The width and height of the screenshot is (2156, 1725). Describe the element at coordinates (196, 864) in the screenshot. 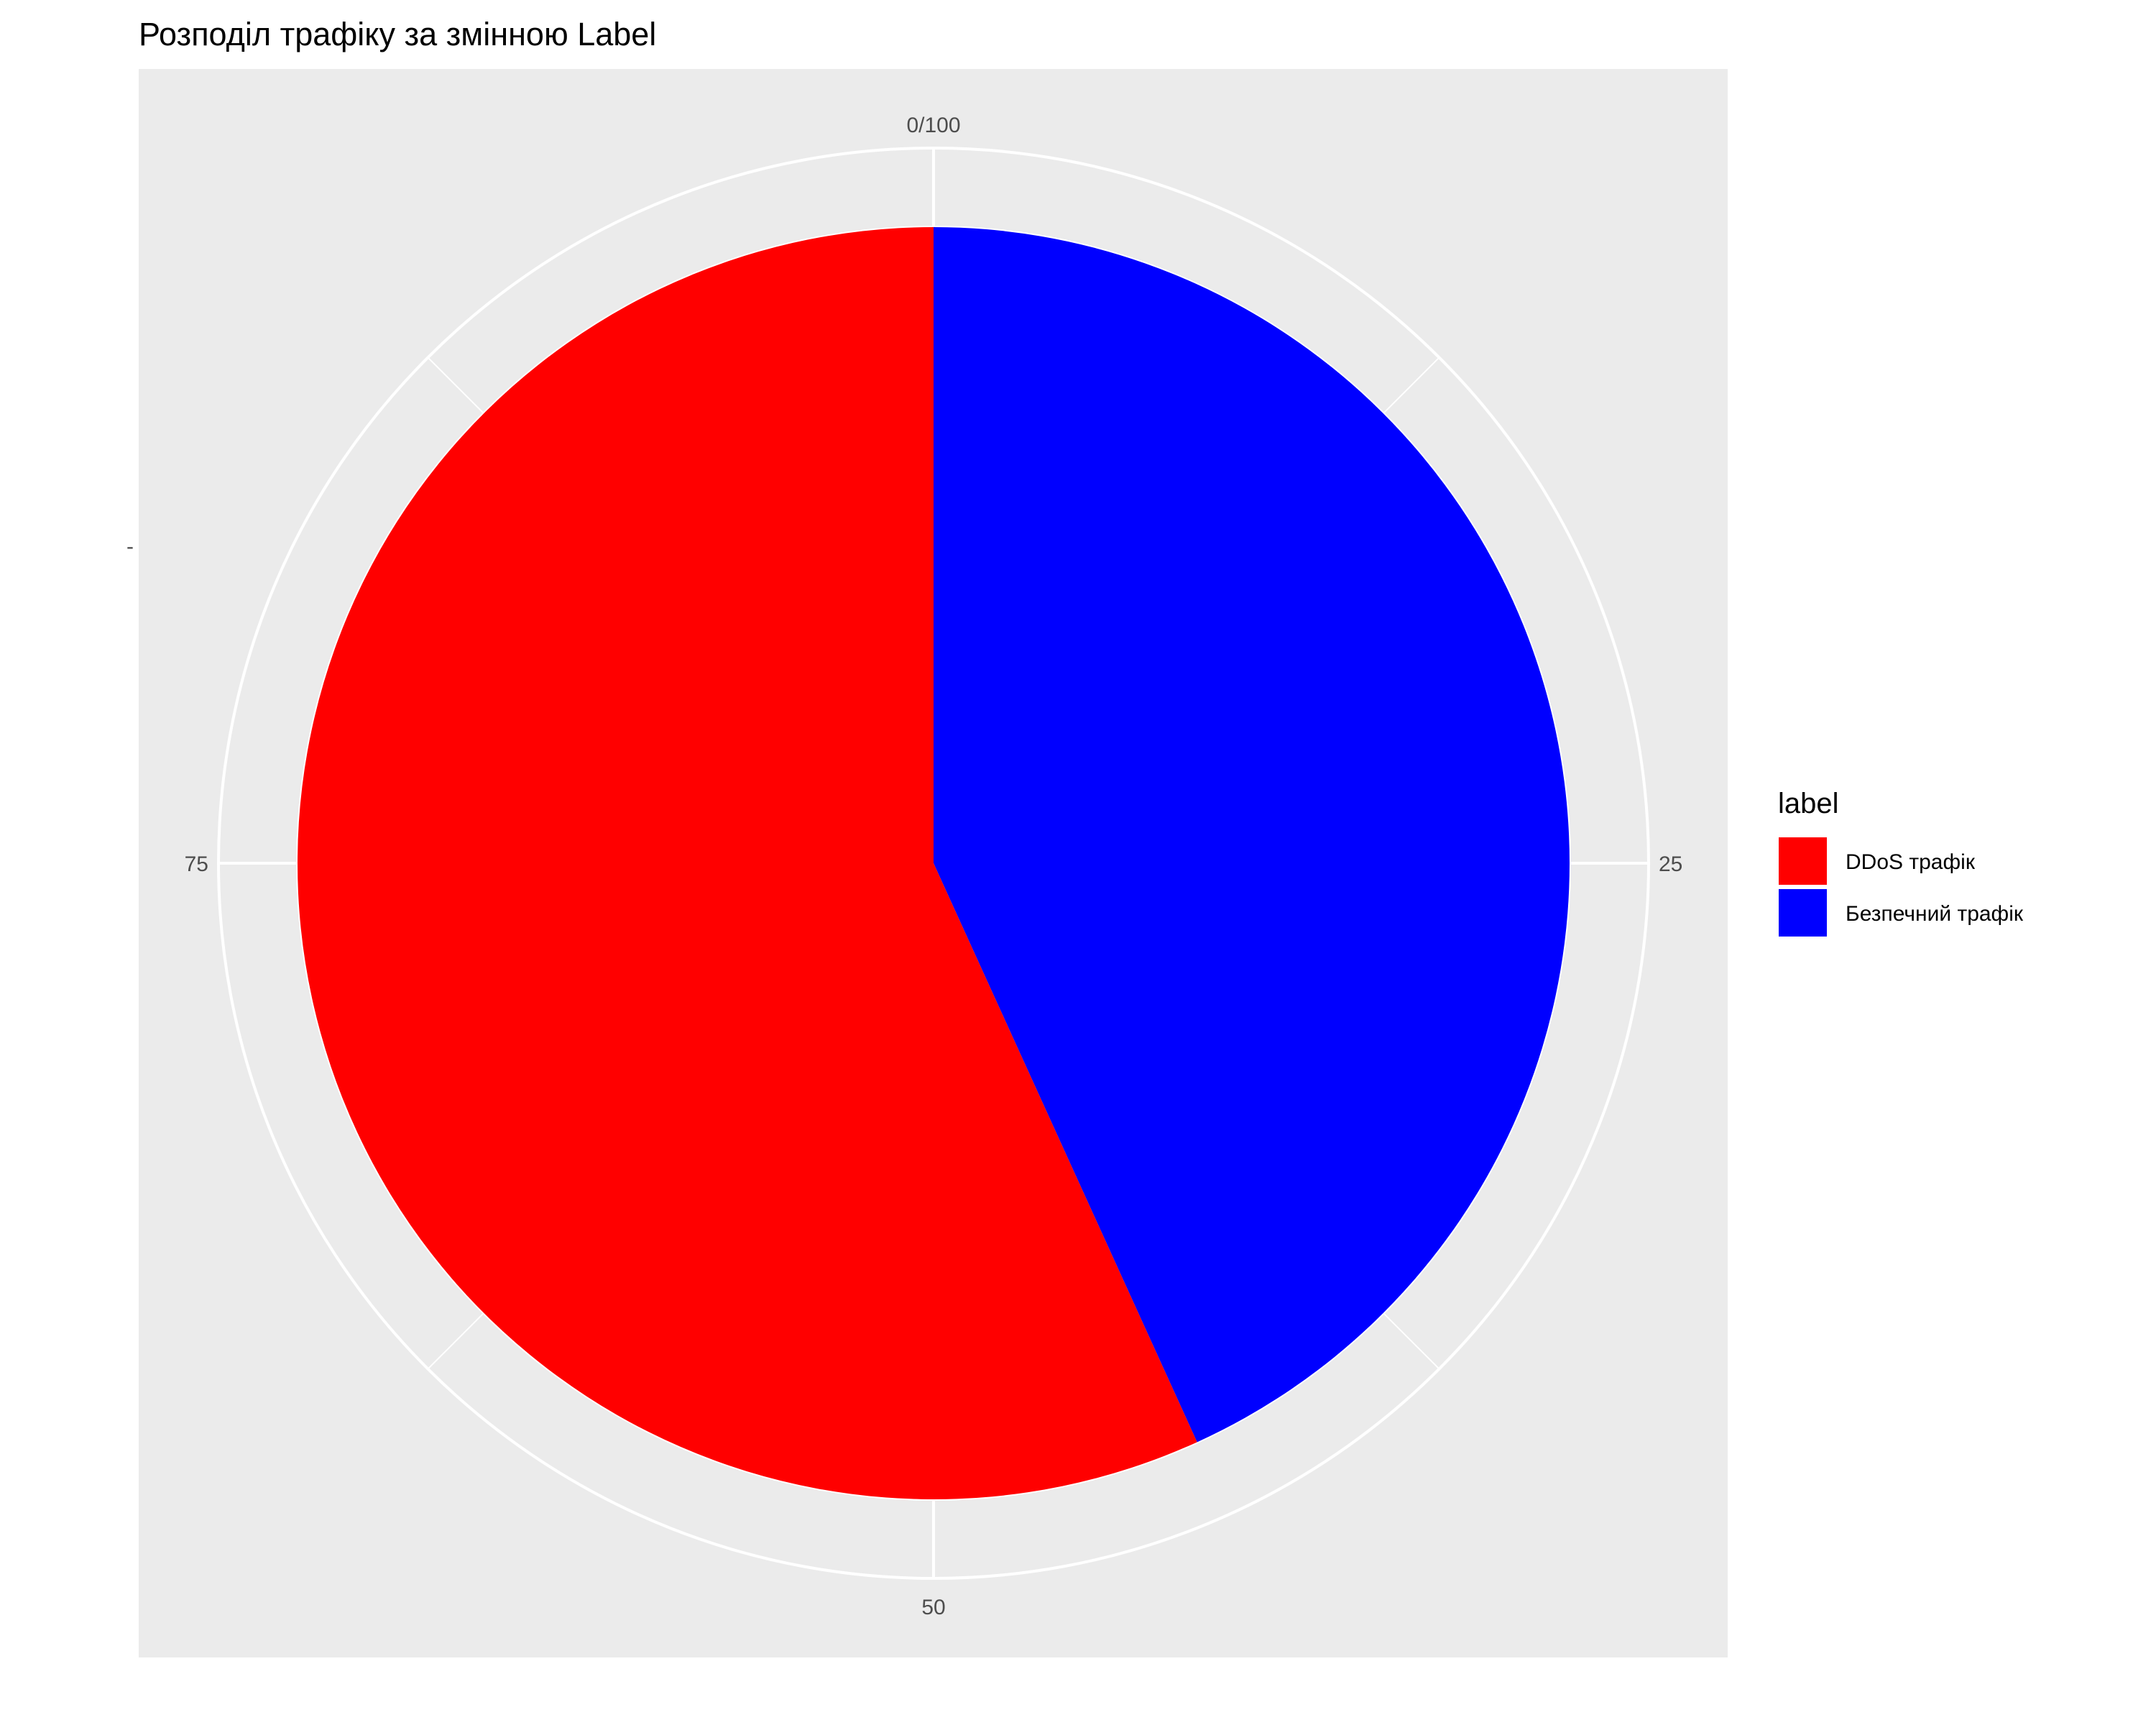

I see `theta-tick-label: 75` at that location.